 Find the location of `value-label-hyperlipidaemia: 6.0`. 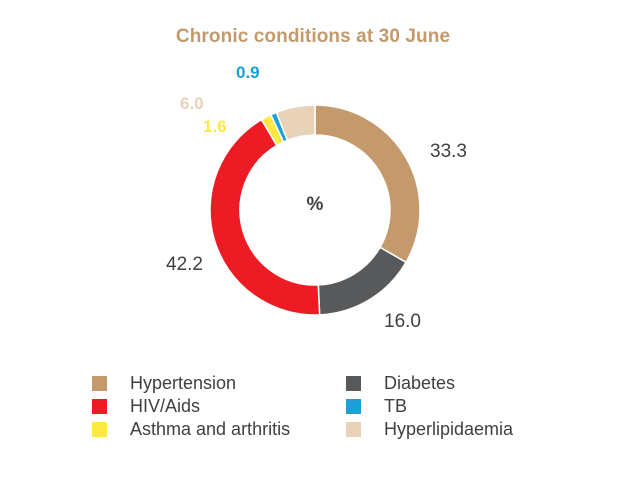

value-label-hyperlipidaemia: 6.0 is located at coordinates (192, 103).